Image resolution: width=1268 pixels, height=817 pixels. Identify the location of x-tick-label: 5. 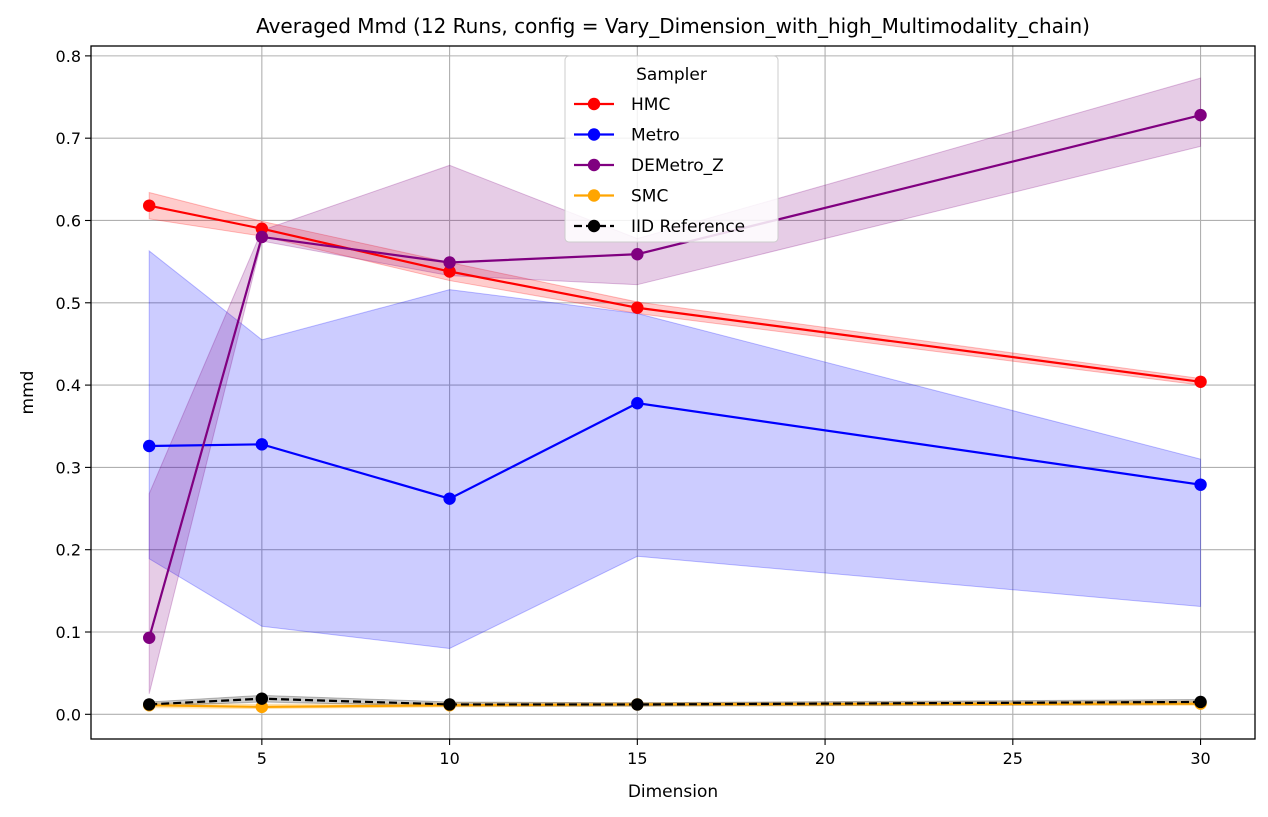
(262, 758).